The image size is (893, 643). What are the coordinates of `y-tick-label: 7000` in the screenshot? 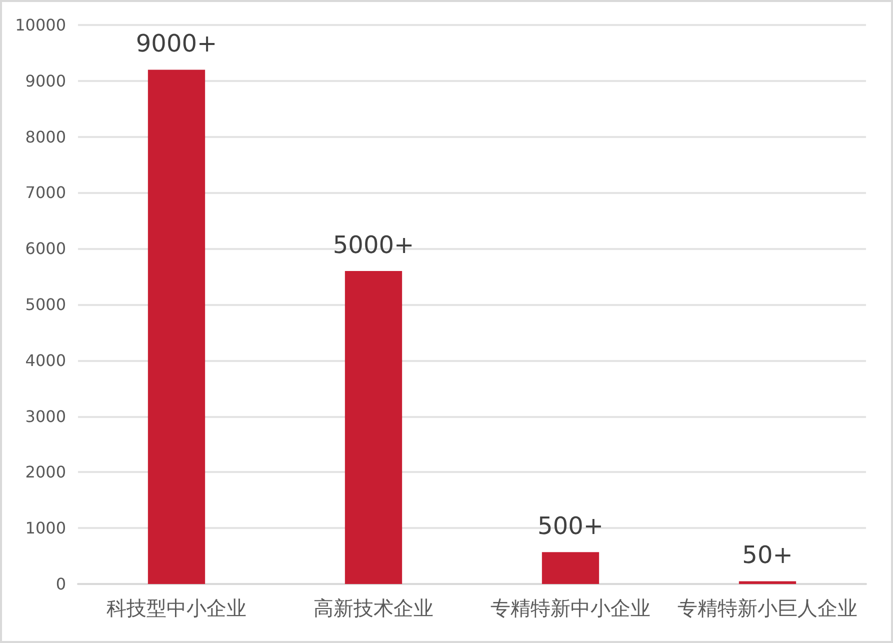 It's located at (45, 192).